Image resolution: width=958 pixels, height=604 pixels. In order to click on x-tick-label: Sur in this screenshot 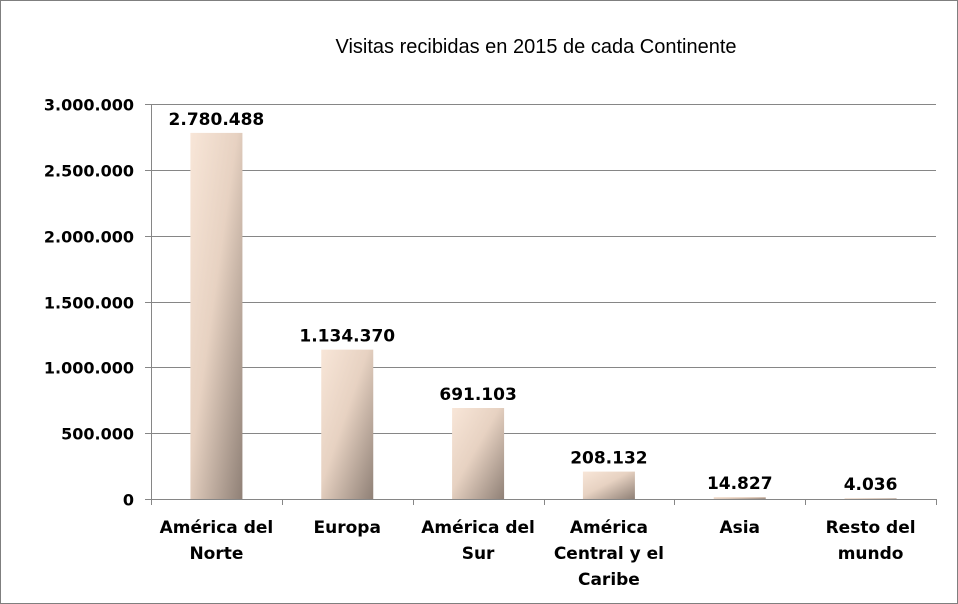, I will do `click(478, 554)`.